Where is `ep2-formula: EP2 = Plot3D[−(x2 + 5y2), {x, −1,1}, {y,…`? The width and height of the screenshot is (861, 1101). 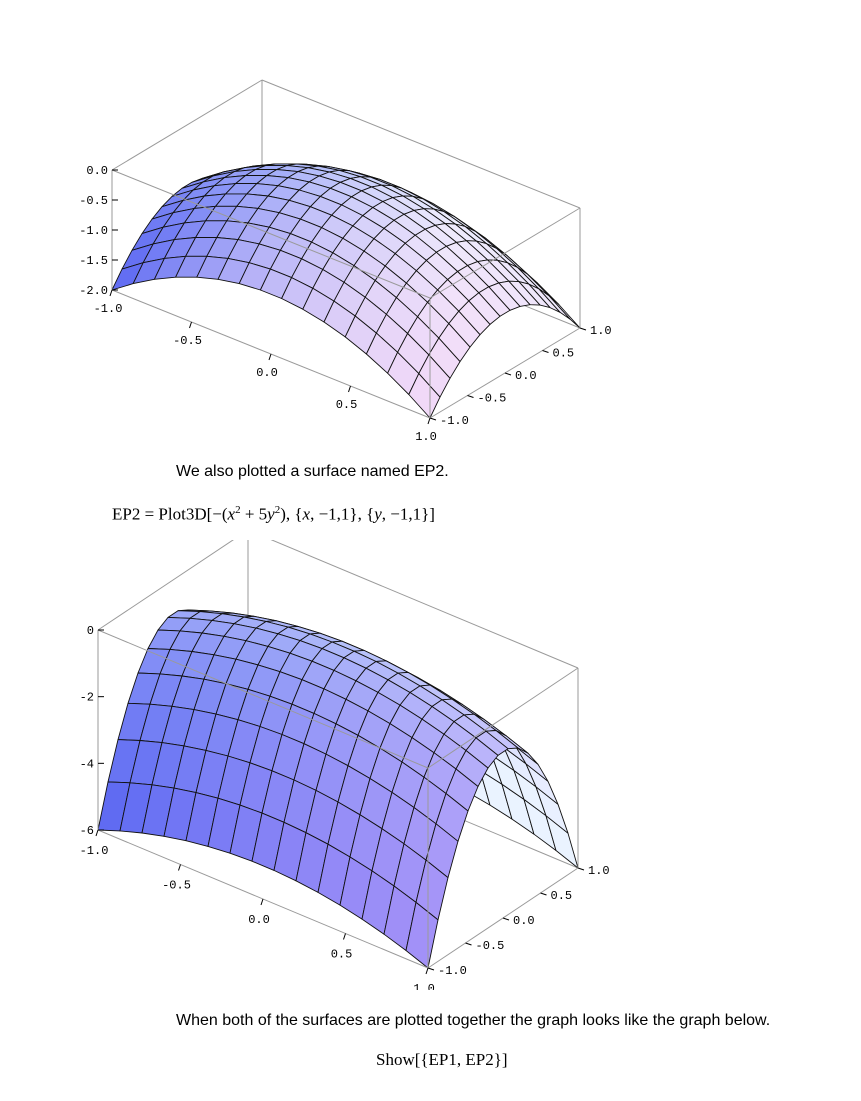
ep2-formula: EP2 = Plot3D[−(x2 + 5y2), {x, −1,1}, {y,… is located at coordinates (273, 514).